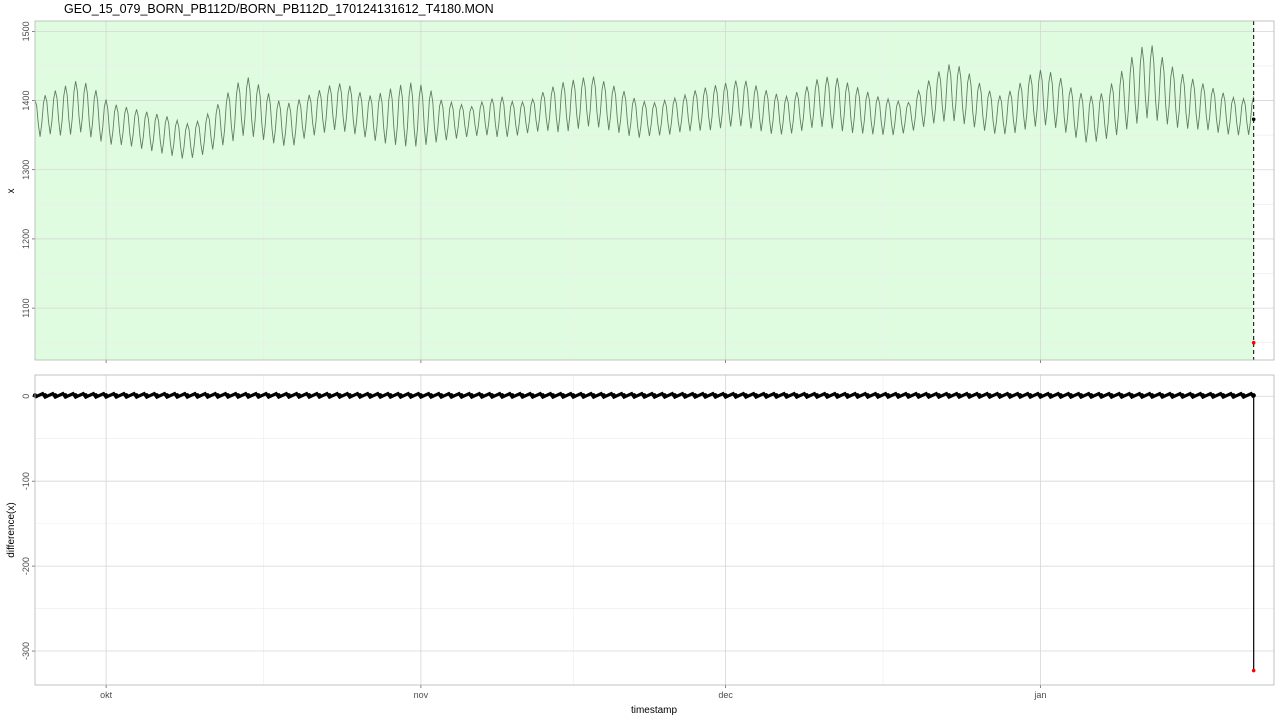 The image size is (1280, 720). I want to click on y-tick-label: -100, so click(26, 481).